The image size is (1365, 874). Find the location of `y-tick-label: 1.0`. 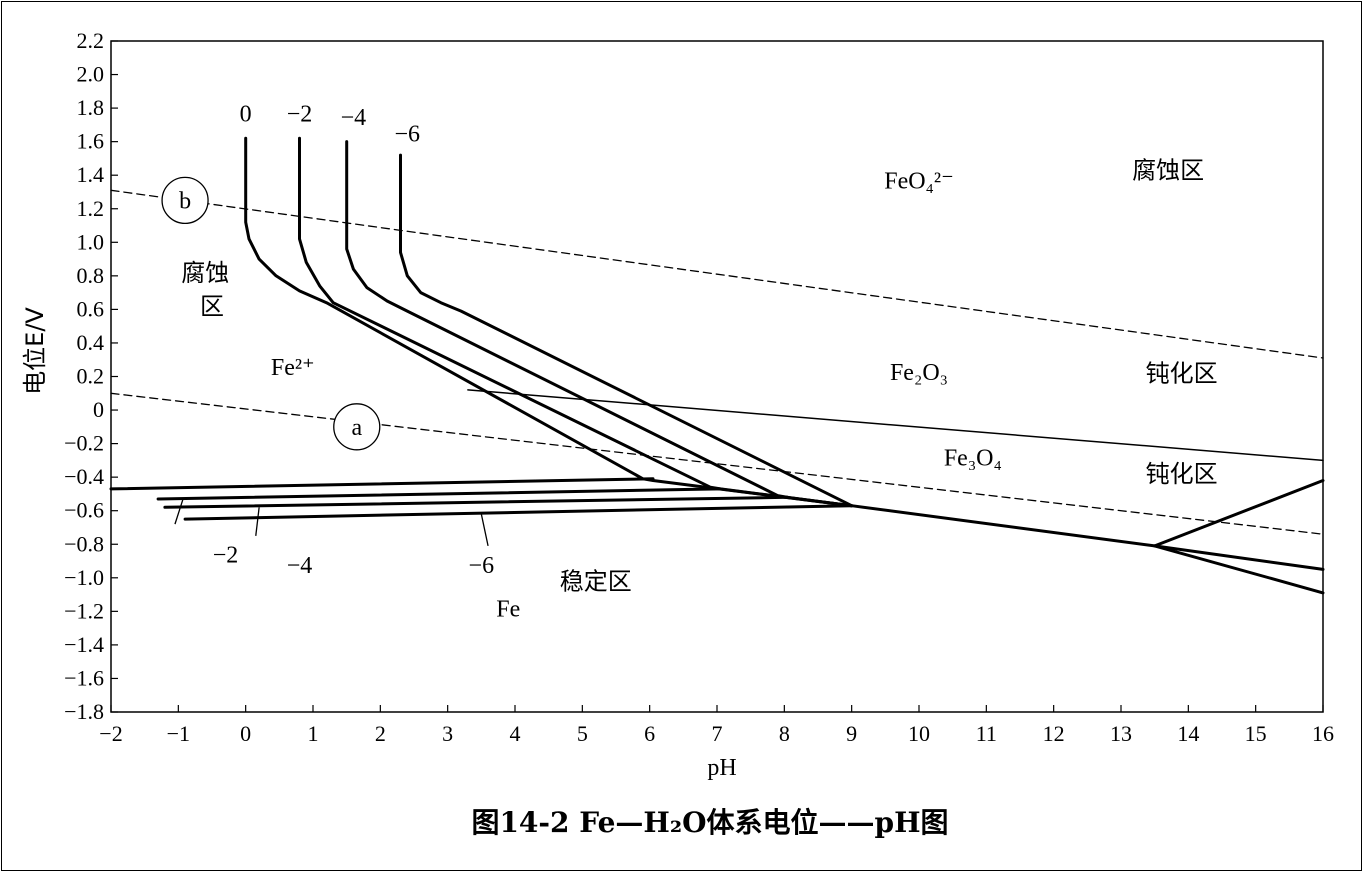

y-tick-label: 1.0 is located at coordinates (91, 241).